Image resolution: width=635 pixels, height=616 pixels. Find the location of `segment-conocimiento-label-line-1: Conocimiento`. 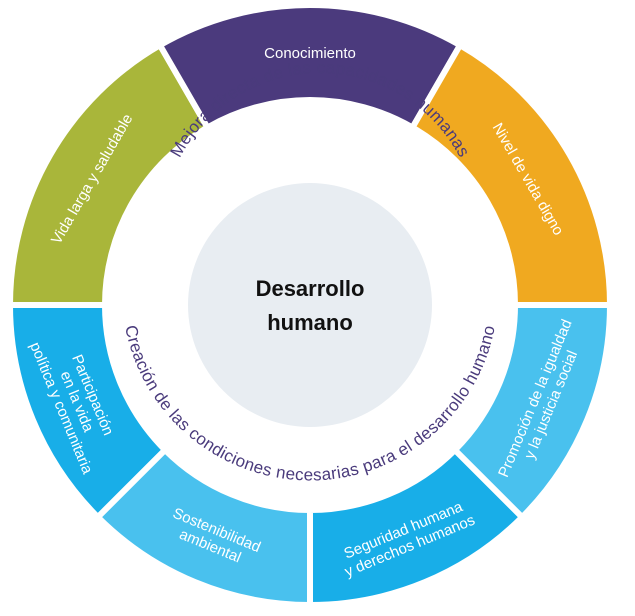

segment-conocimiento-label-line-1: Conocimiento is located at coordinates (310, 53).